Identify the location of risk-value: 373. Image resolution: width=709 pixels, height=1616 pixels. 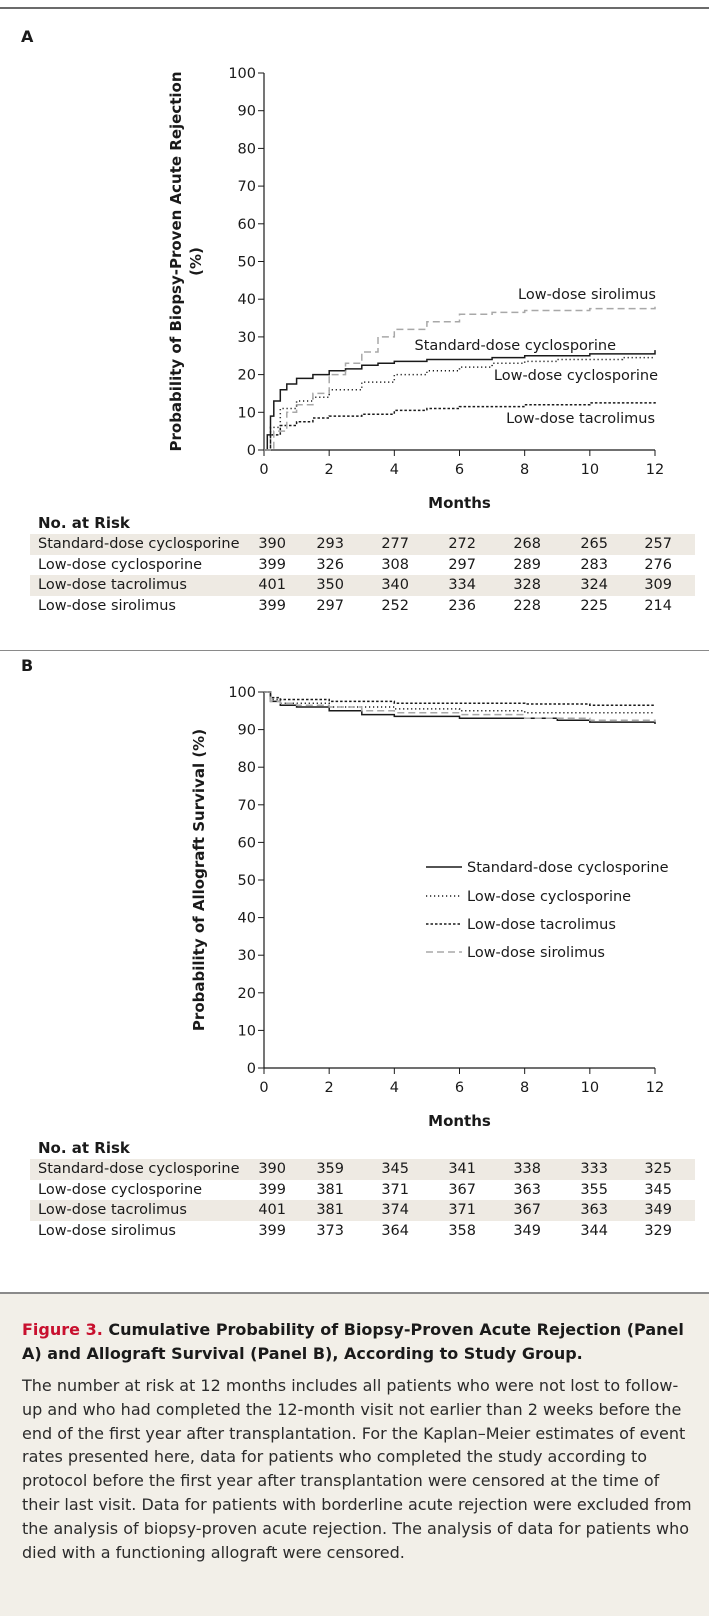
(330, 1230).